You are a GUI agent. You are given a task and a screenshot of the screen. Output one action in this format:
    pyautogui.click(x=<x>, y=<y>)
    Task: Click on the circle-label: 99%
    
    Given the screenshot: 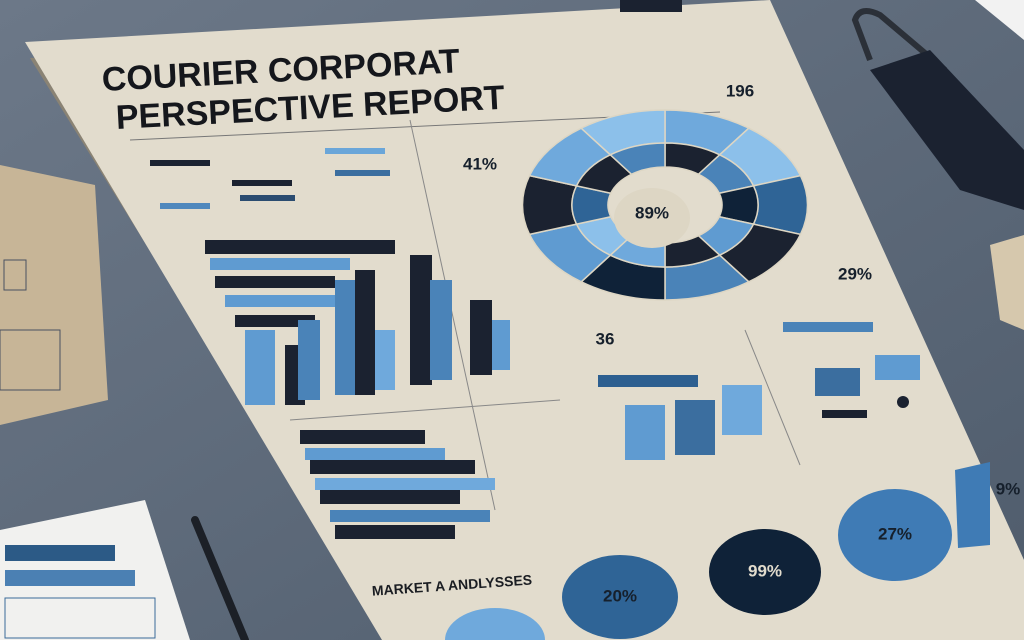 What is the action you would take?
    pyautogui.click(x=765, y=570)
    